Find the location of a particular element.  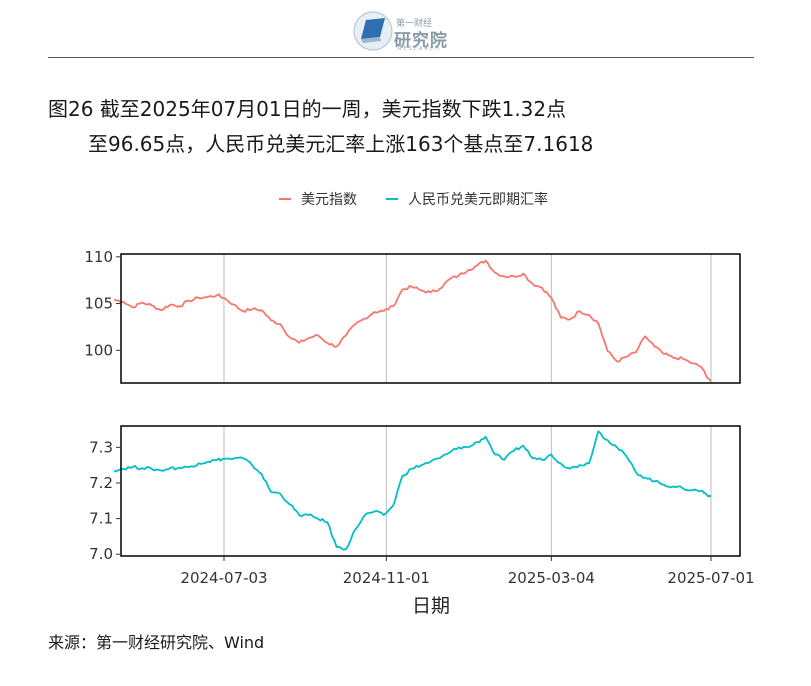

book-logo-icon is located at coordinates (373, 31).